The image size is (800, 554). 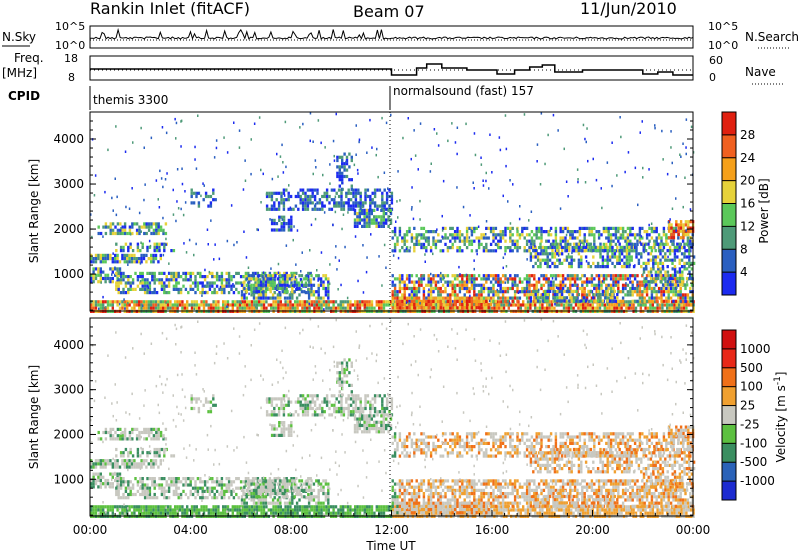 What do you see at coordinates (19, 73) in the screenshot?
I see `freq-label-2: [MHz]` at bounding box center [19, 73].